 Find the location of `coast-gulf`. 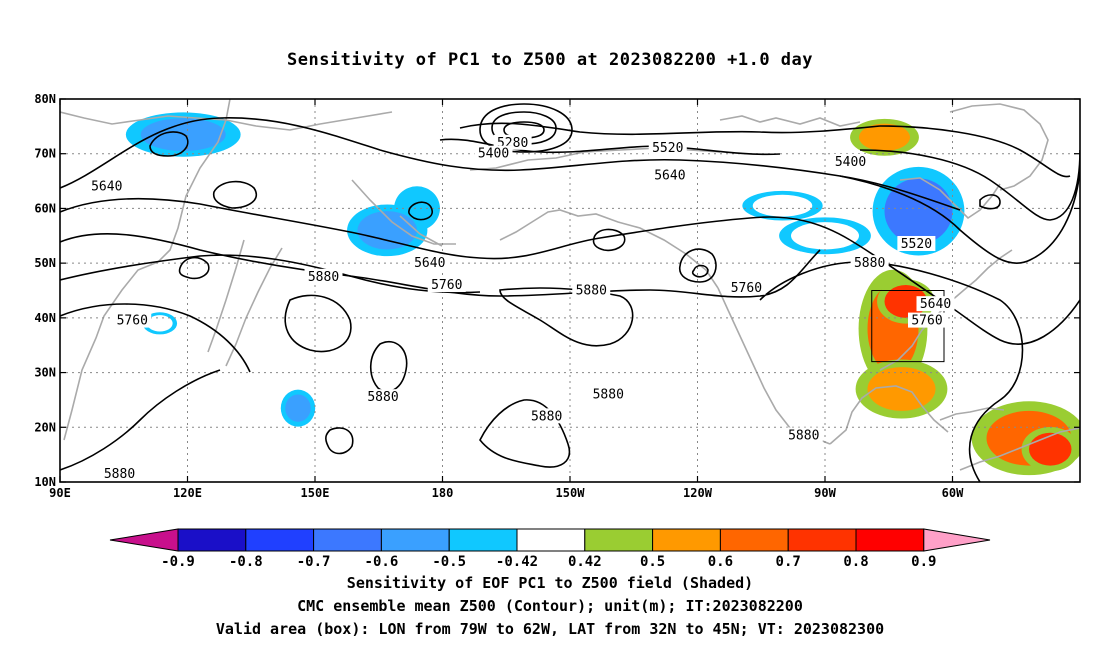

coast-gulf is located at coordinates (889, 415).